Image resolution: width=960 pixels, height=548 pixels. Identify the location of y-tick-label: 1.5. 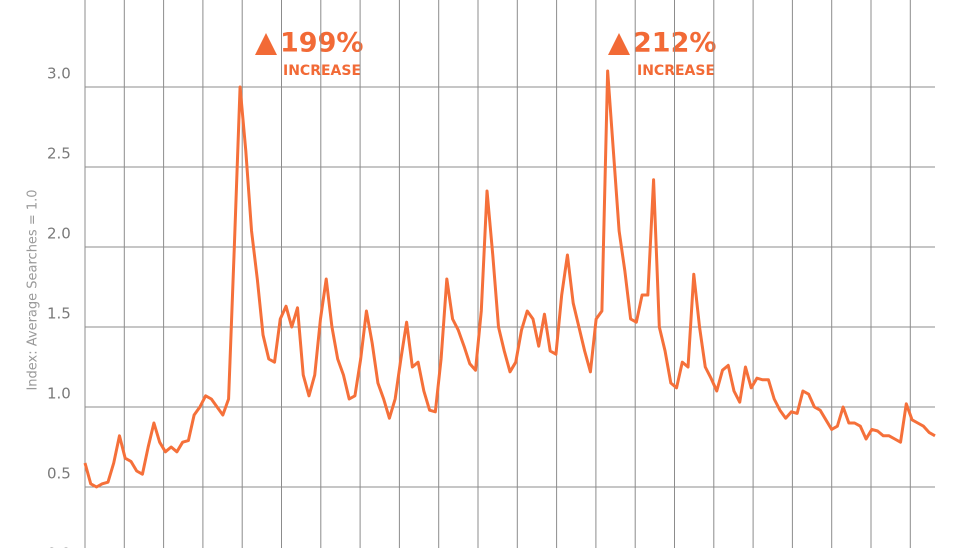
(59, 314).